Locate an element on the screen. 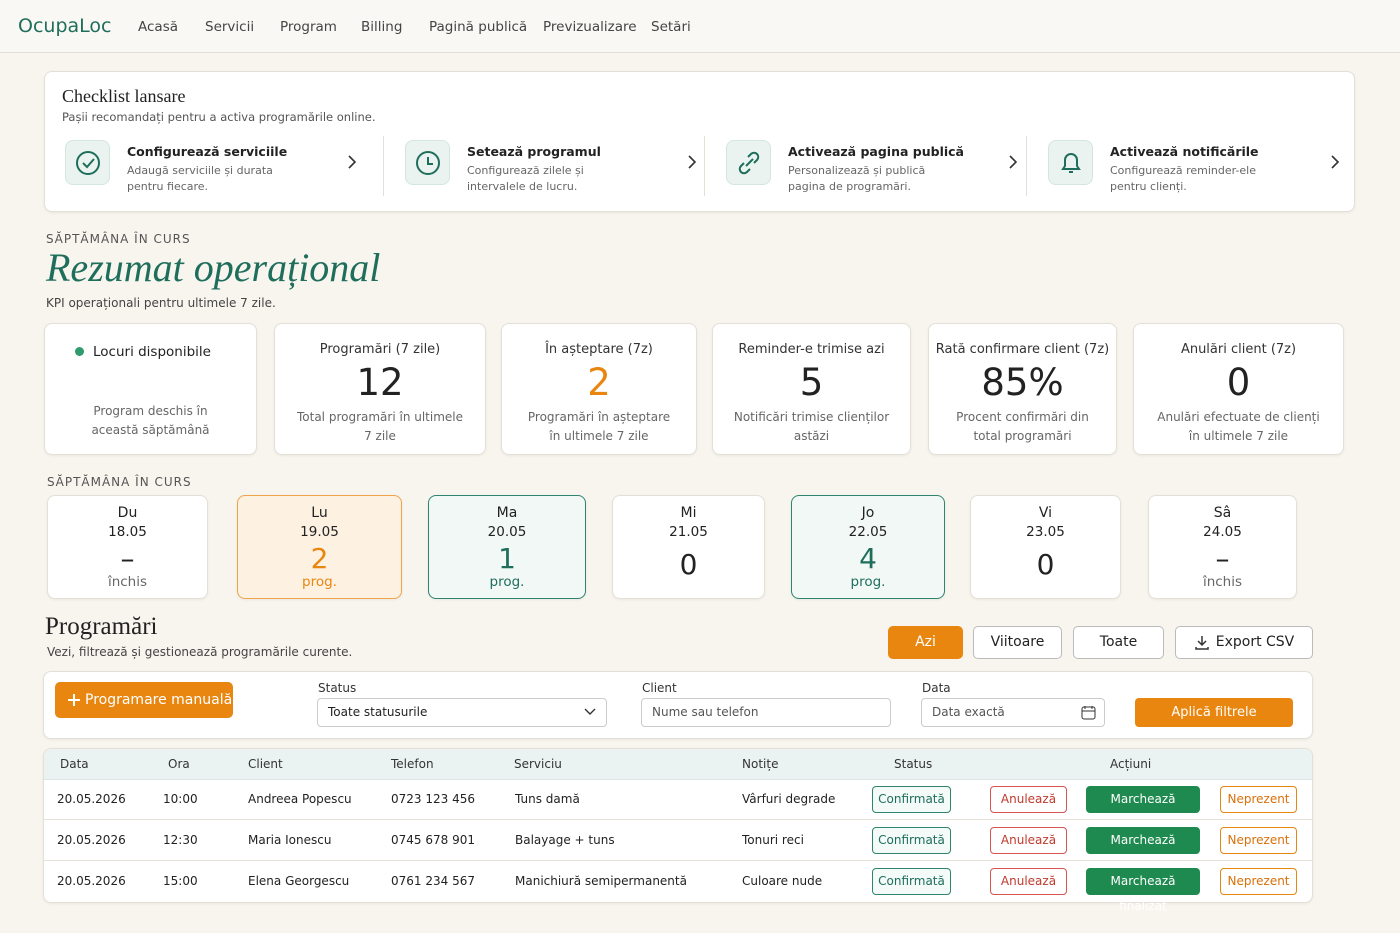 Image resolution: width=1400 pixels, height=933 pixels. checklist-title: Checklist lansare is located at coordinates (124, 96).